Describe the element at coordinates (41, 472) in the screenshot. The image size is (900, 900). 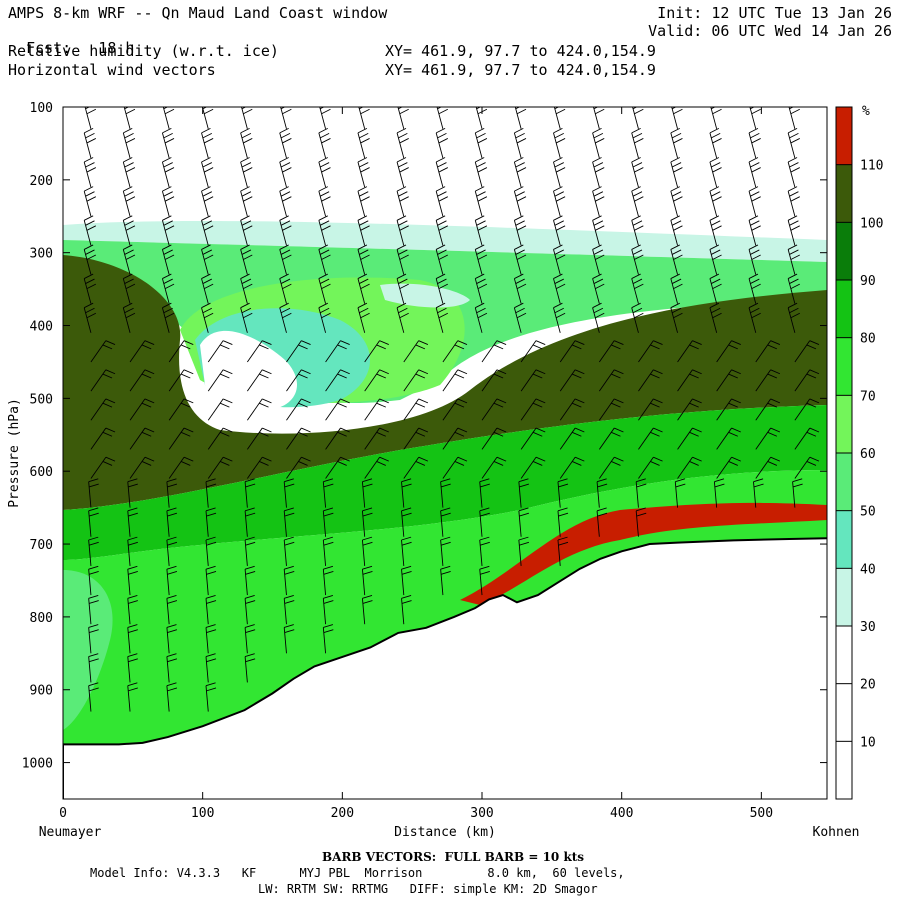
I see `y-tick-label-600: 600` at that location.